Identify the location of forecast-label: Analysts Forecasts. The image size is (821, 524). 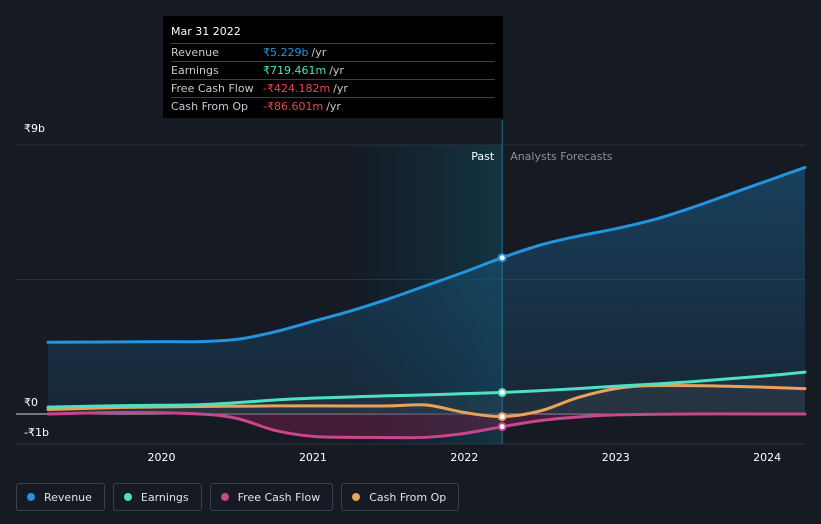
(561, 156).